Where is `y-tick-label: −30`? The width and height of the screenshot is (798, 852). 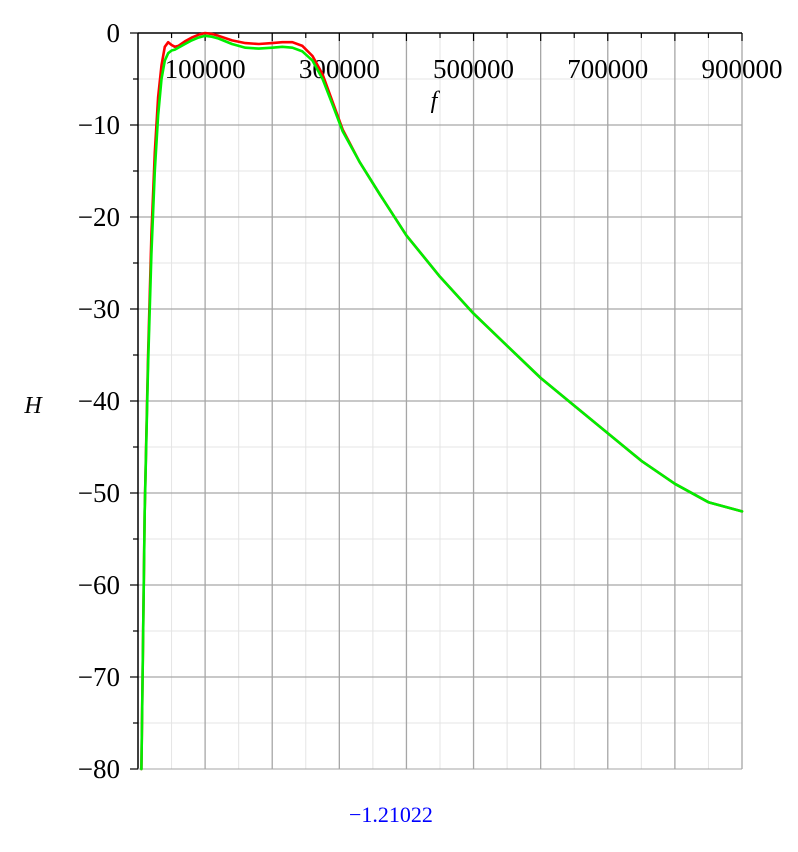 y-tick-label: −30 is located at coordinates (99, 309).